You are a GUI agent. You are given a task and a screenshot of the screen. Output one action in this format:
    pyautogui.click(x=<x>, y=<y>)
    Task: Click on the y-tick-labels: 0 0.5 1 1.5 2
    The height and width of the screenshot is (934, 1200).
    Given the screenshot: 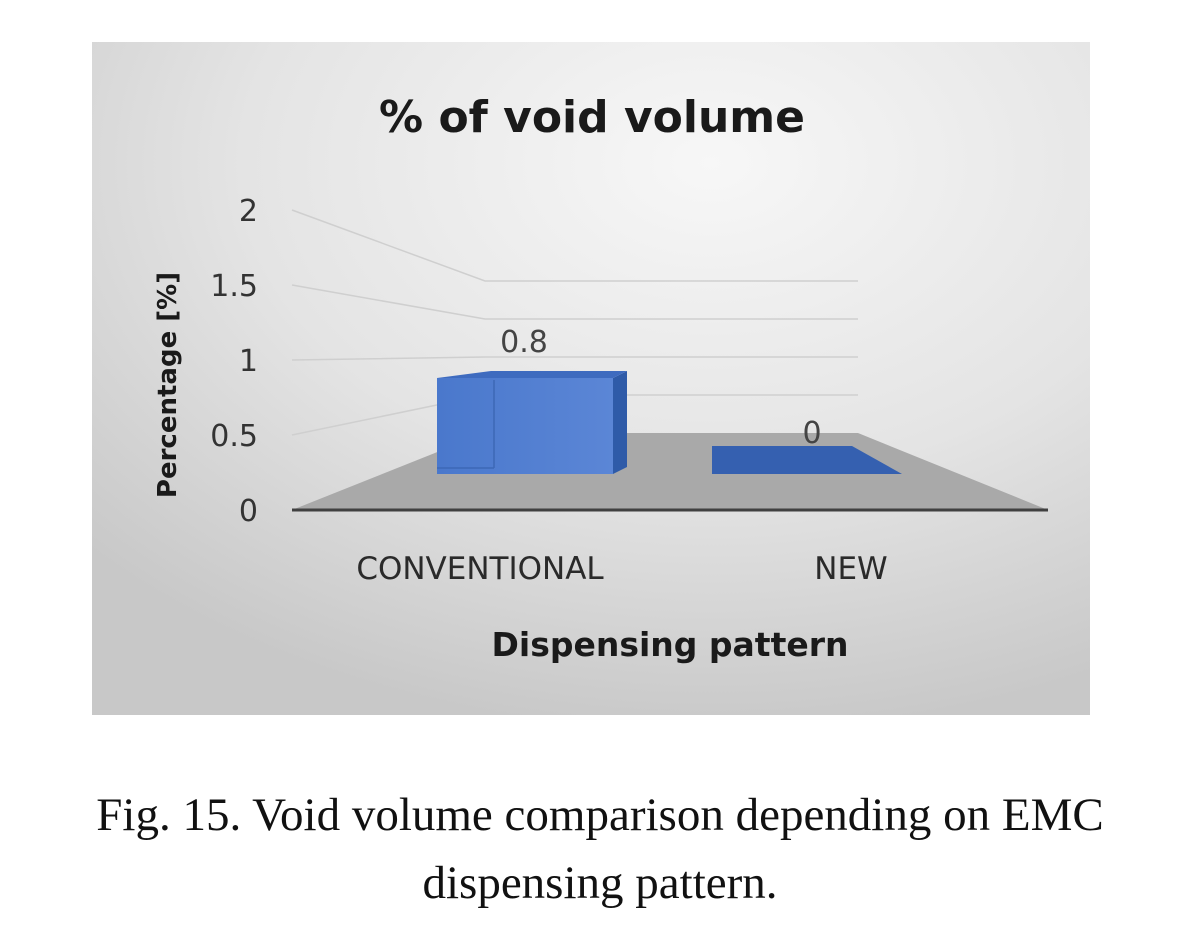 What is the action you would take?
    pyautogui.click(x=234, y=361)
    